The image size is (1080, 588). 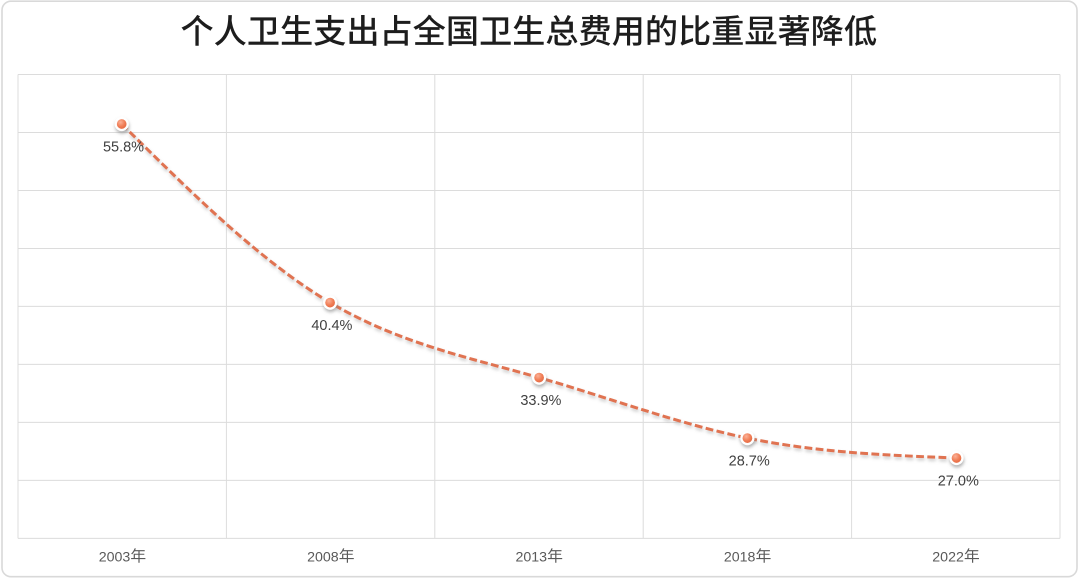 I want to click on svg-text: 40.4%, so click(x=331, y=326).